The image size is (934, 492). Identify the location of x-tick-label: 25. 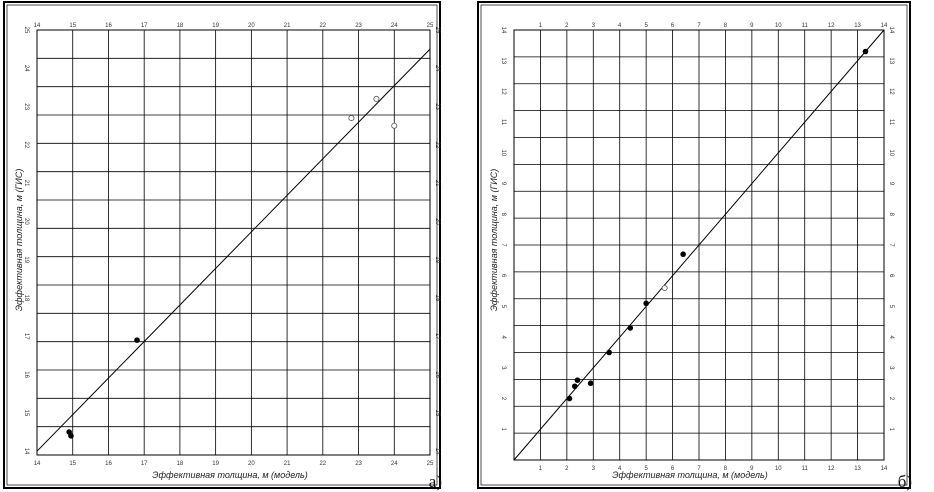
(430, 464).